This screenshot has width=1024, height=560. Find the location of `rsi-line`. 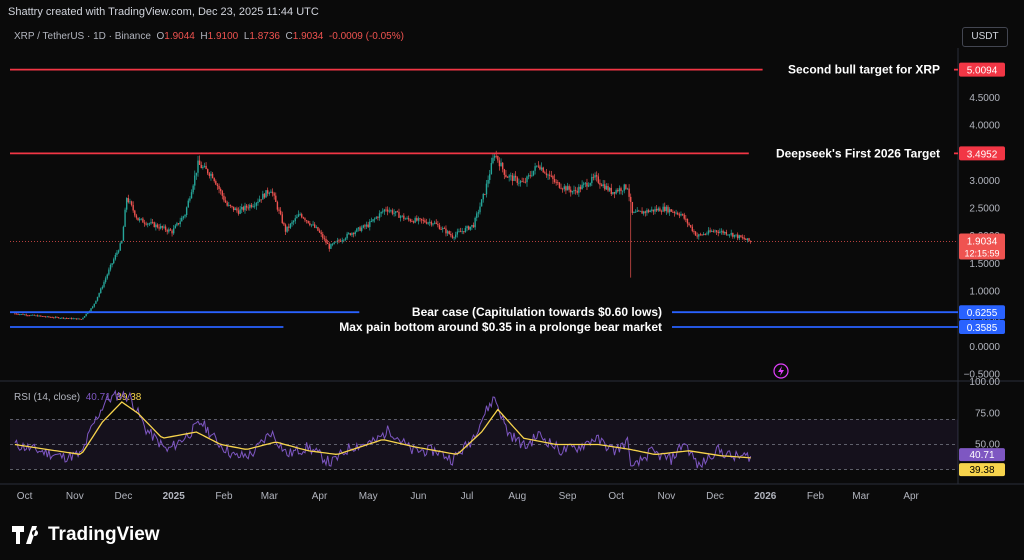

rsi-line is located at coordinates (383, 429).